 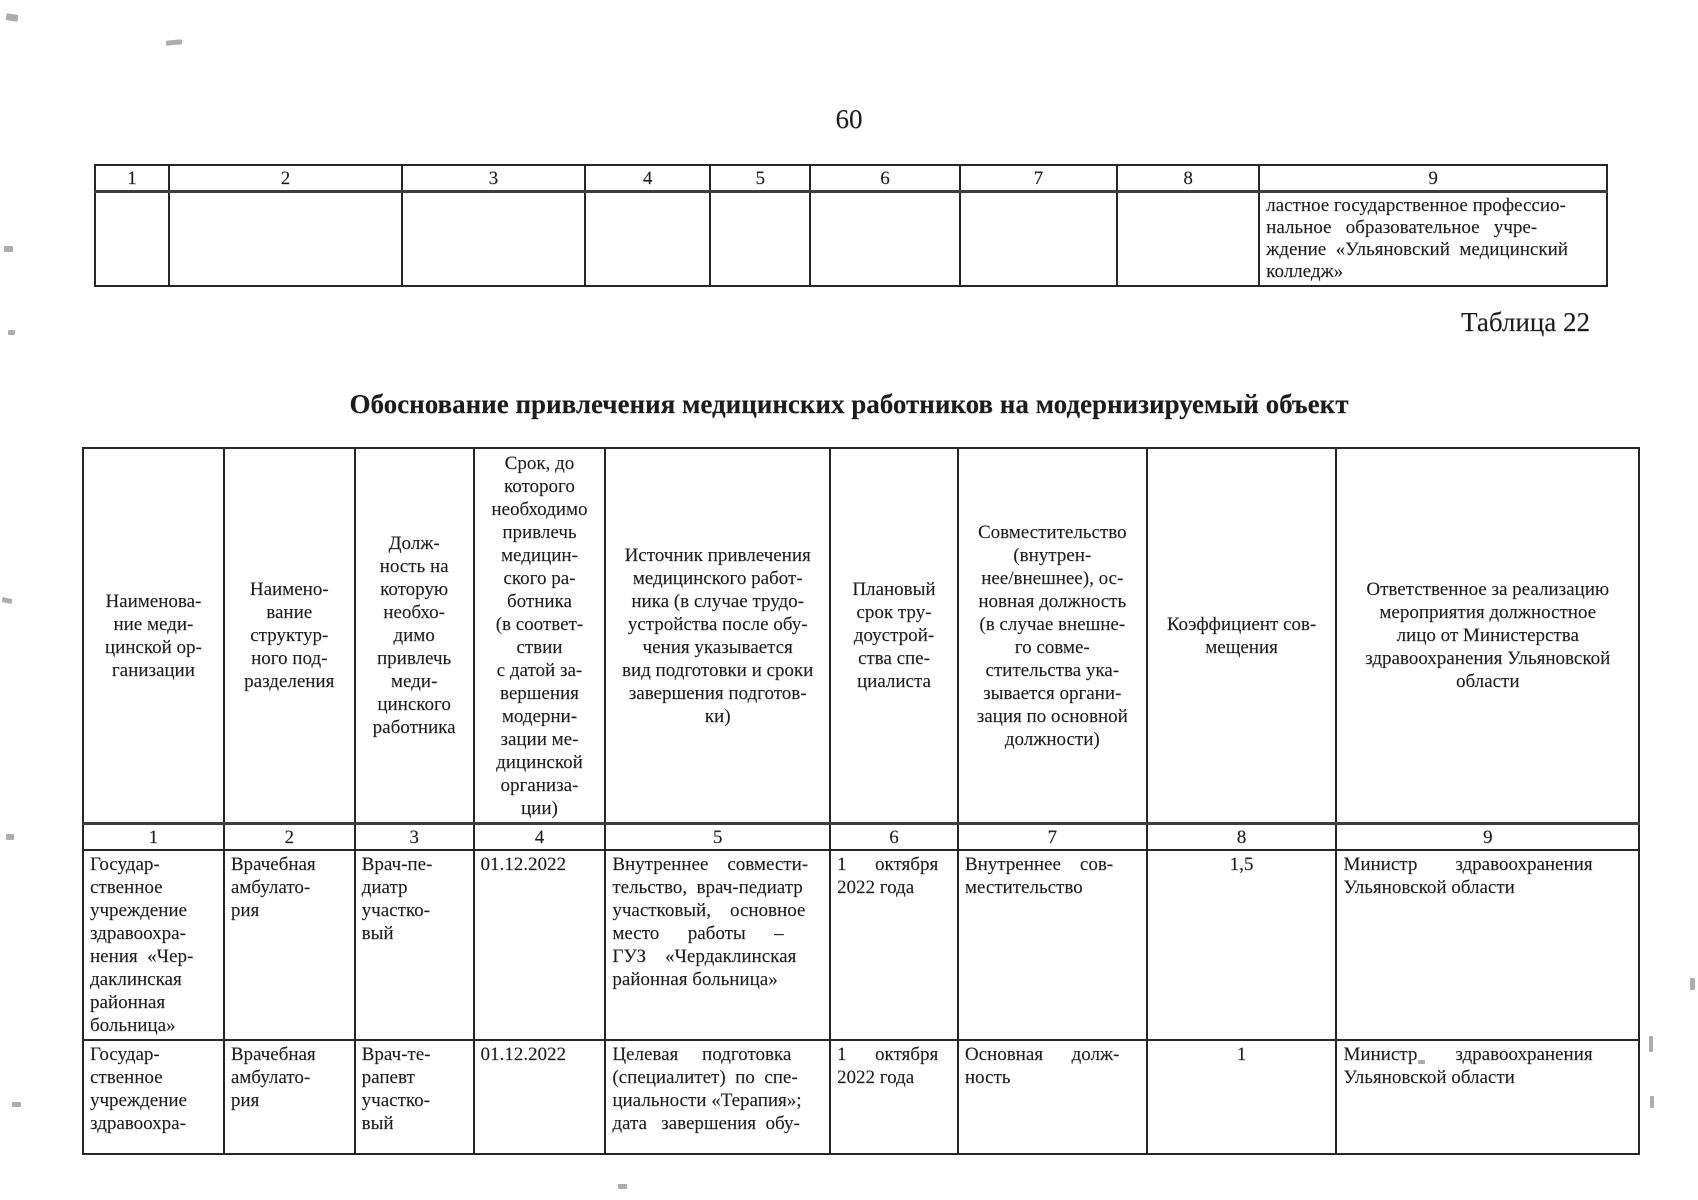 What do you see at coordinates (717, 836) in the screenshot?
I see `main-colnum-5: 5` at bounding box center [717, 836].